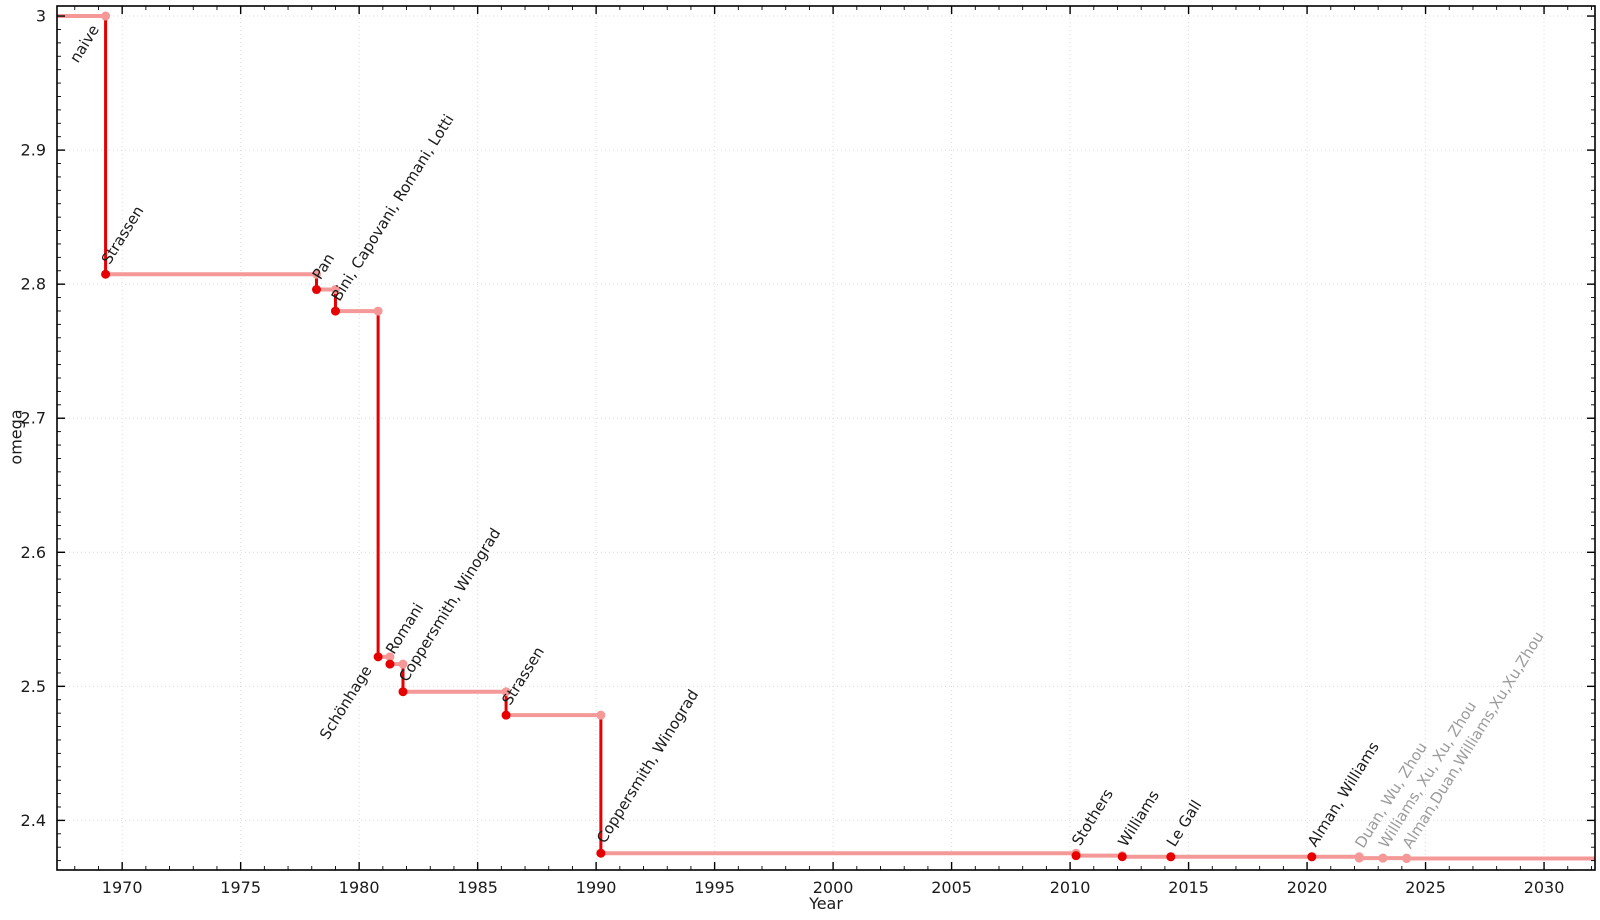  What do you see at coordinates (324, 266) in the screenshot?
I see `event-label: Pan` at bounding box center [324, 266].